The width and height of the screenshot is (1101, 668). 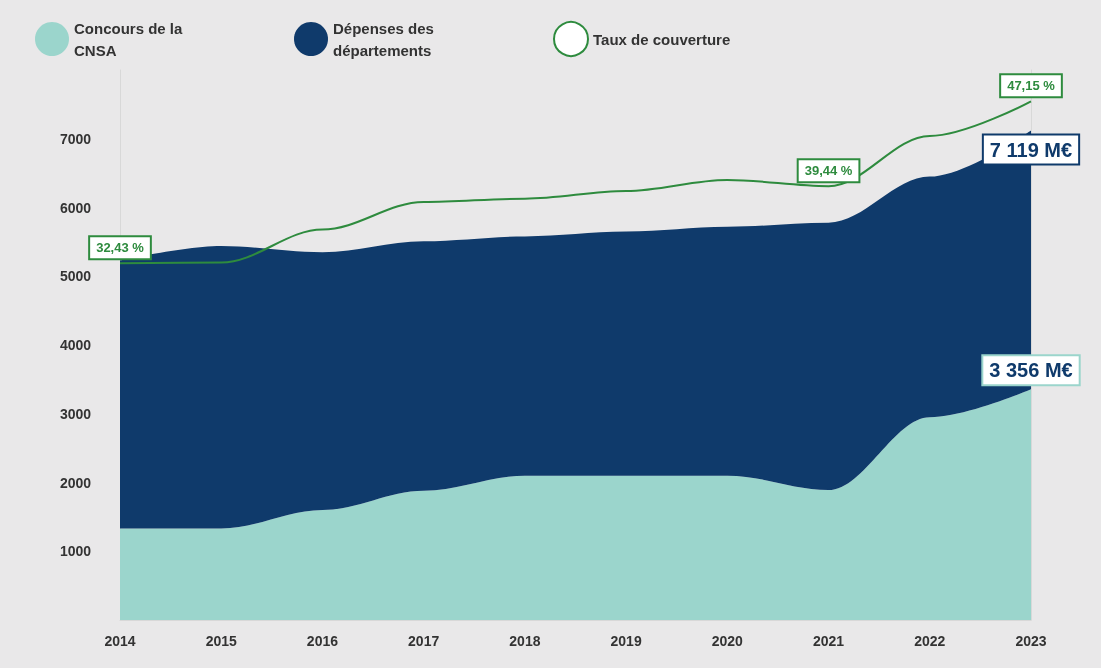 What do you see at coordinates (525, 641) in the screenshot?
I see `x-tick-label: 2018` at bounding box center [525, 641].